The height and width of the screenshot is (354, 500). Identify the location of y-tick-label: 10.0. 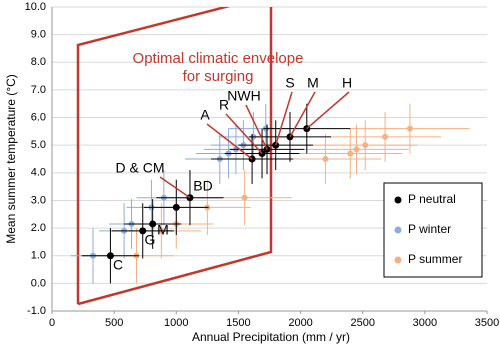
(35, 7).